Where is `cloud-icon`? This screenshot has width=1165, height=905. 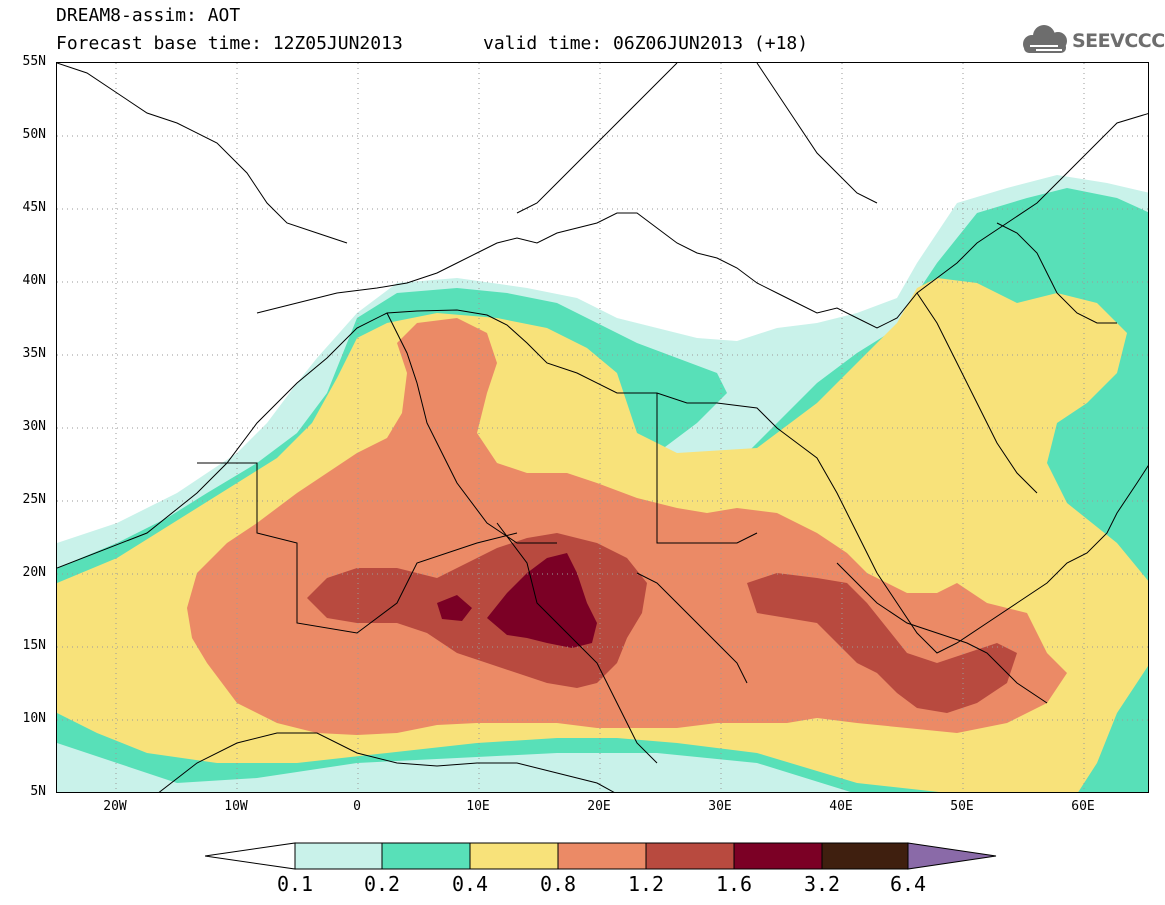 cloud-icon is located at coordinates (1045, 39).